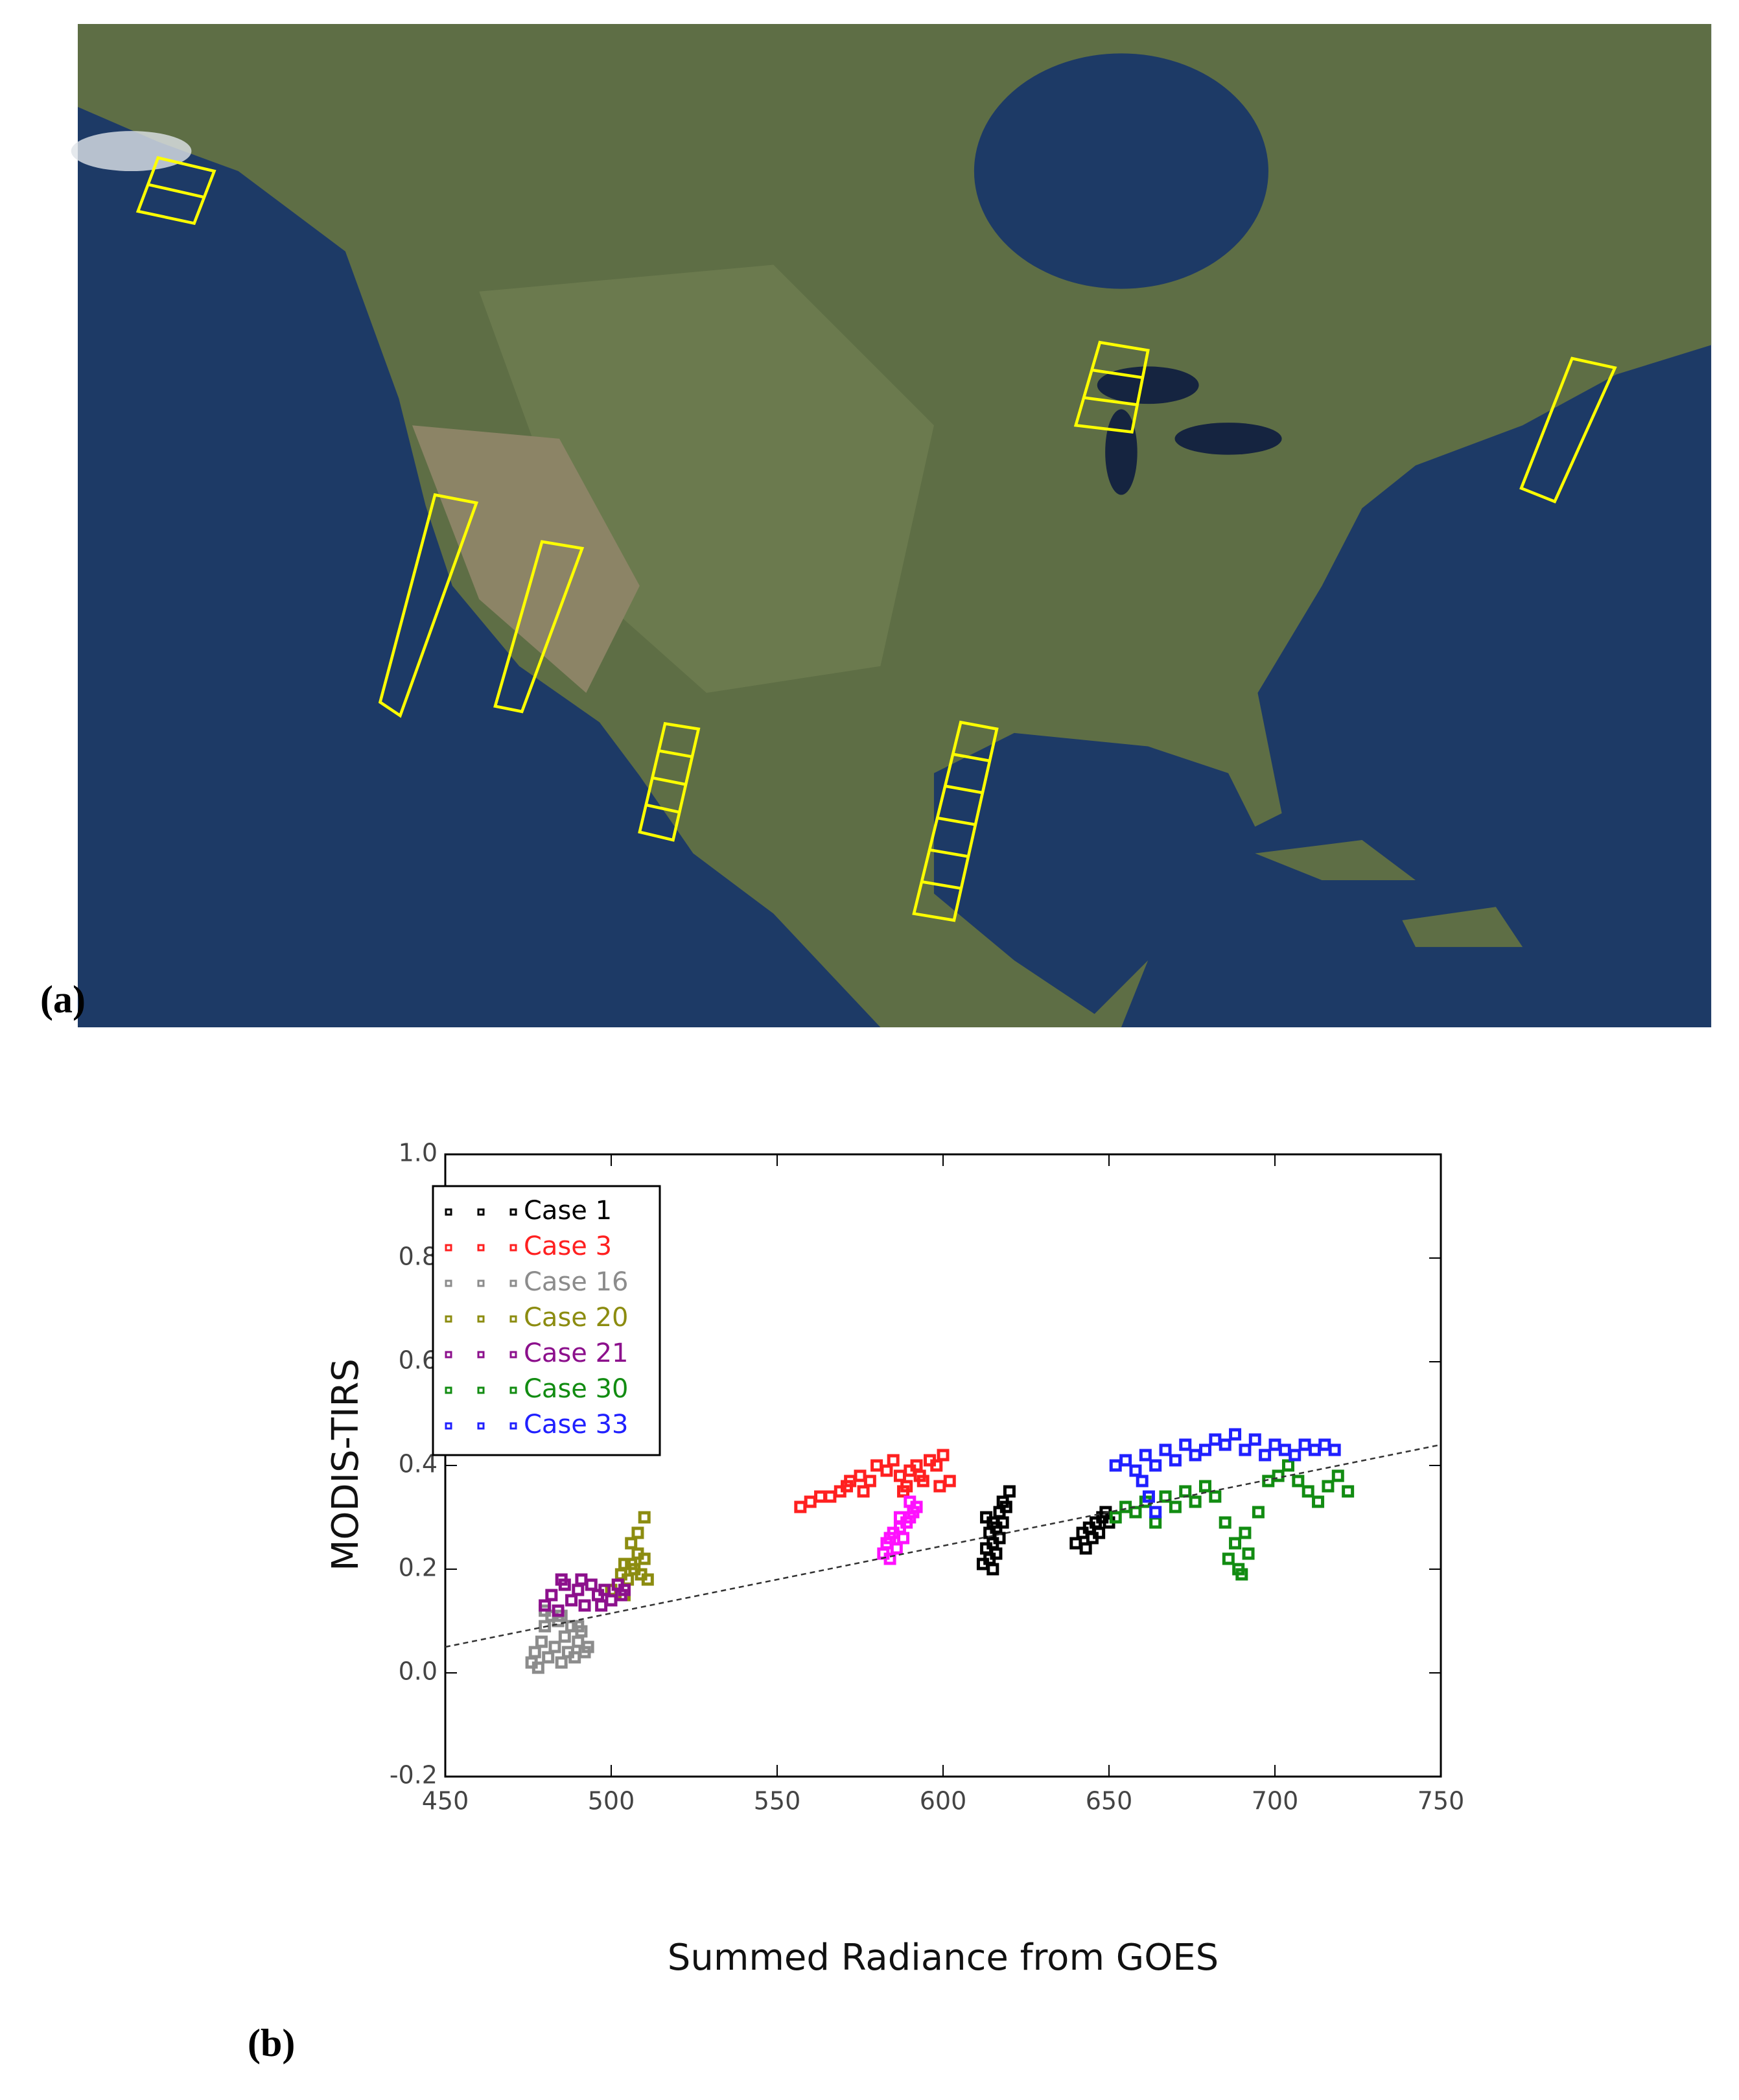 The image size is (1739, 2100). What do you see at coordinates (1441, 1801) in the screenshot?
I see `x-tick-label: 750` at bounding box center [1441, 1801].